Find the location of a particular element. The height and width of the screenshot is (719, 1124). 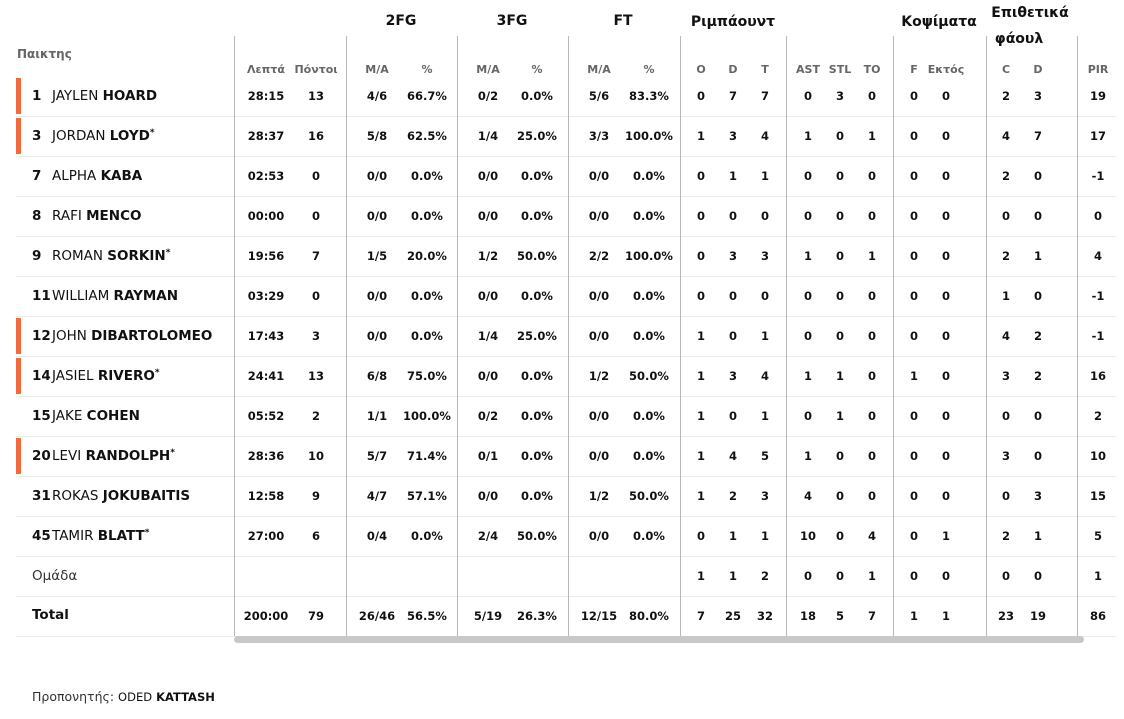

player-name: ROMAN SORKIN* is located at coordinates (111, 256).